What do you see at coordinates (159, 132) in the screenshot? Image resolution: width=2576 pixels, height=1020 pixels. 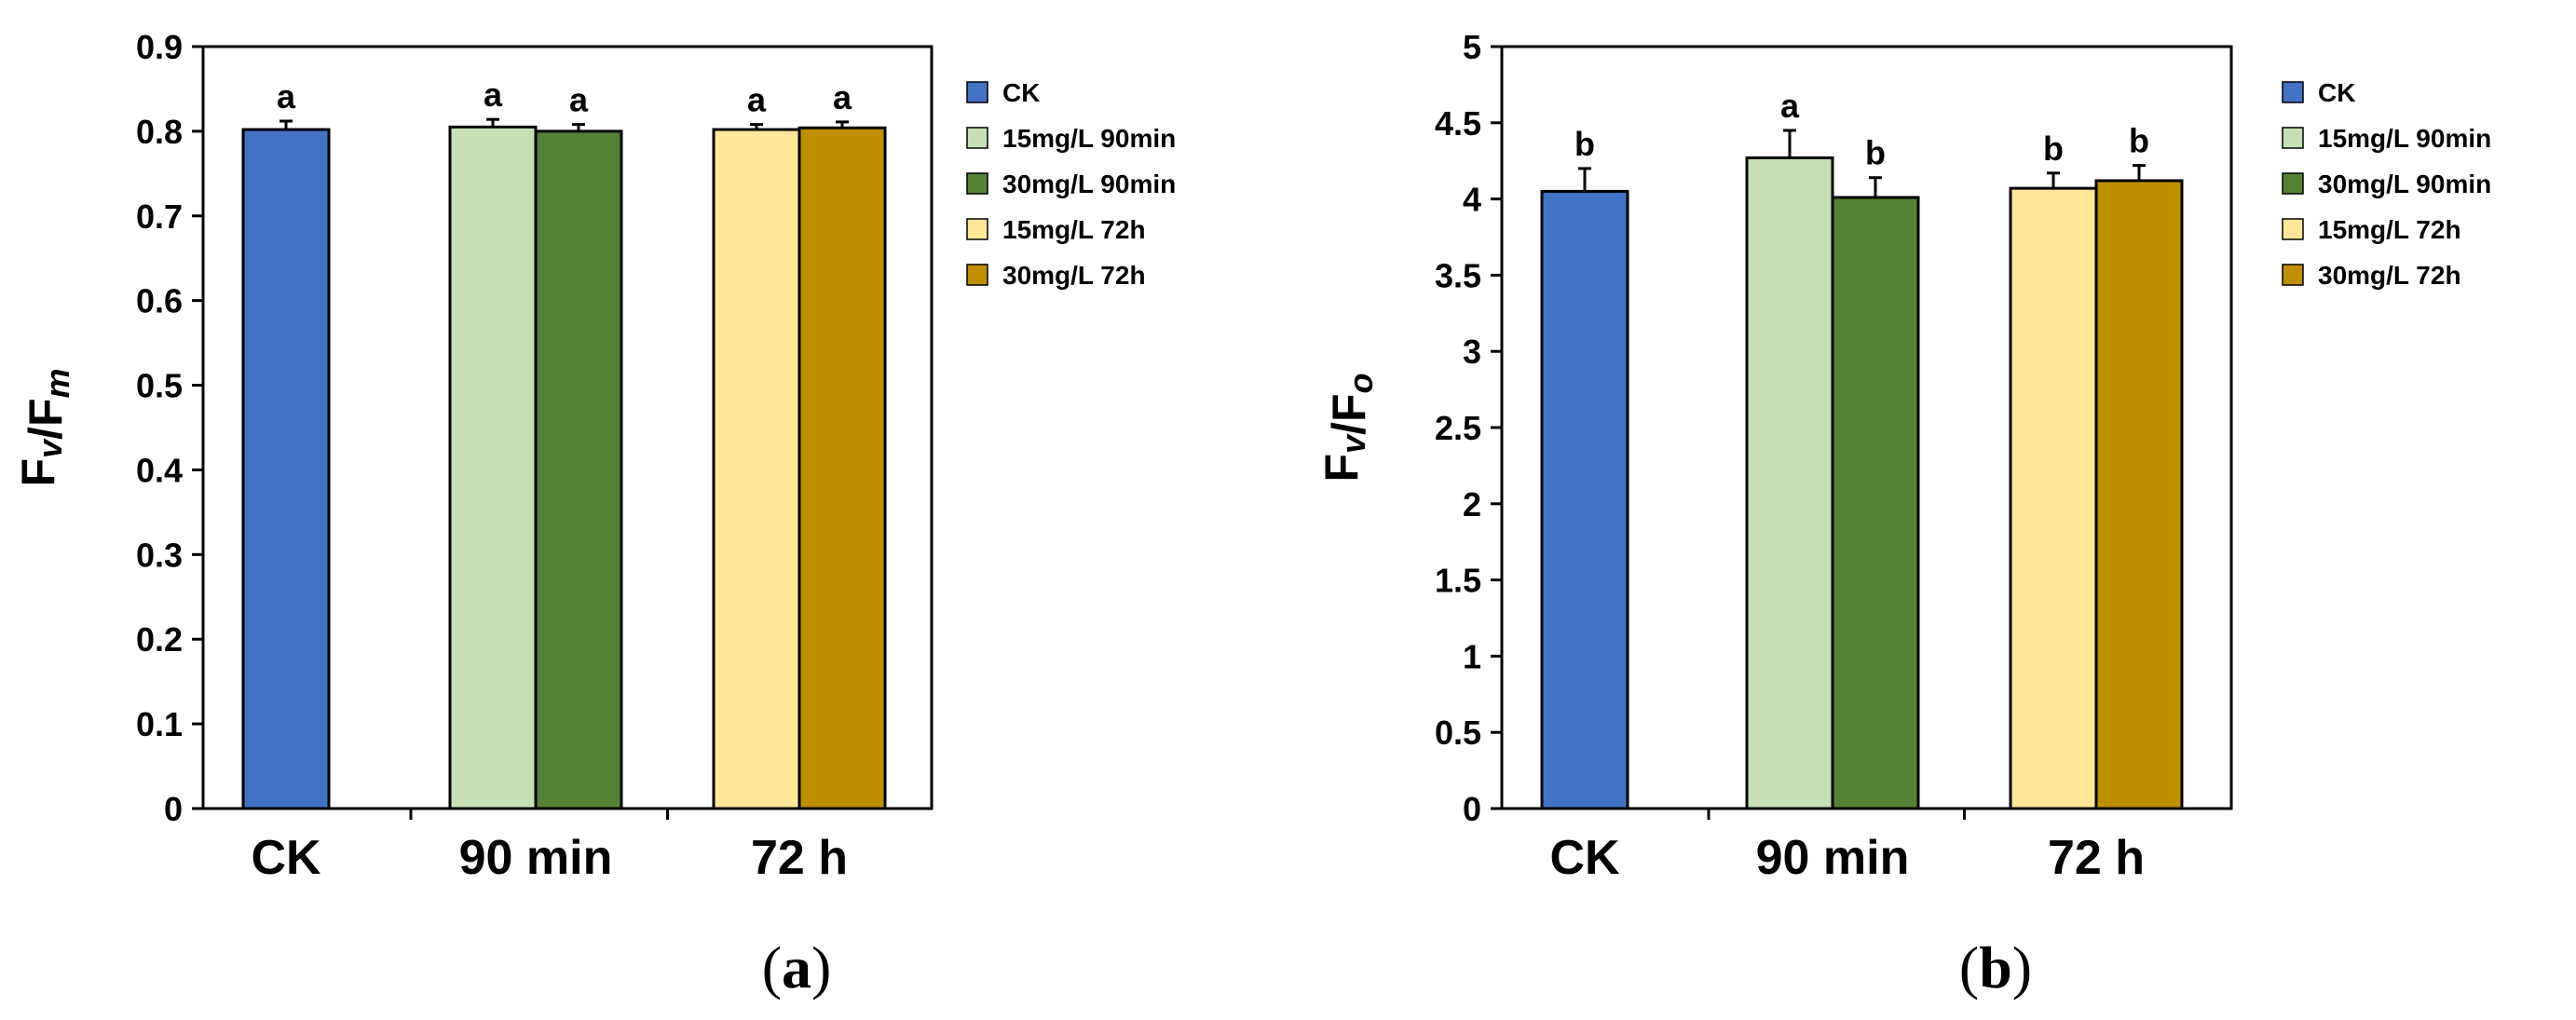 I see `y-tick-label: 0.8` at bounding box center [159, 132].